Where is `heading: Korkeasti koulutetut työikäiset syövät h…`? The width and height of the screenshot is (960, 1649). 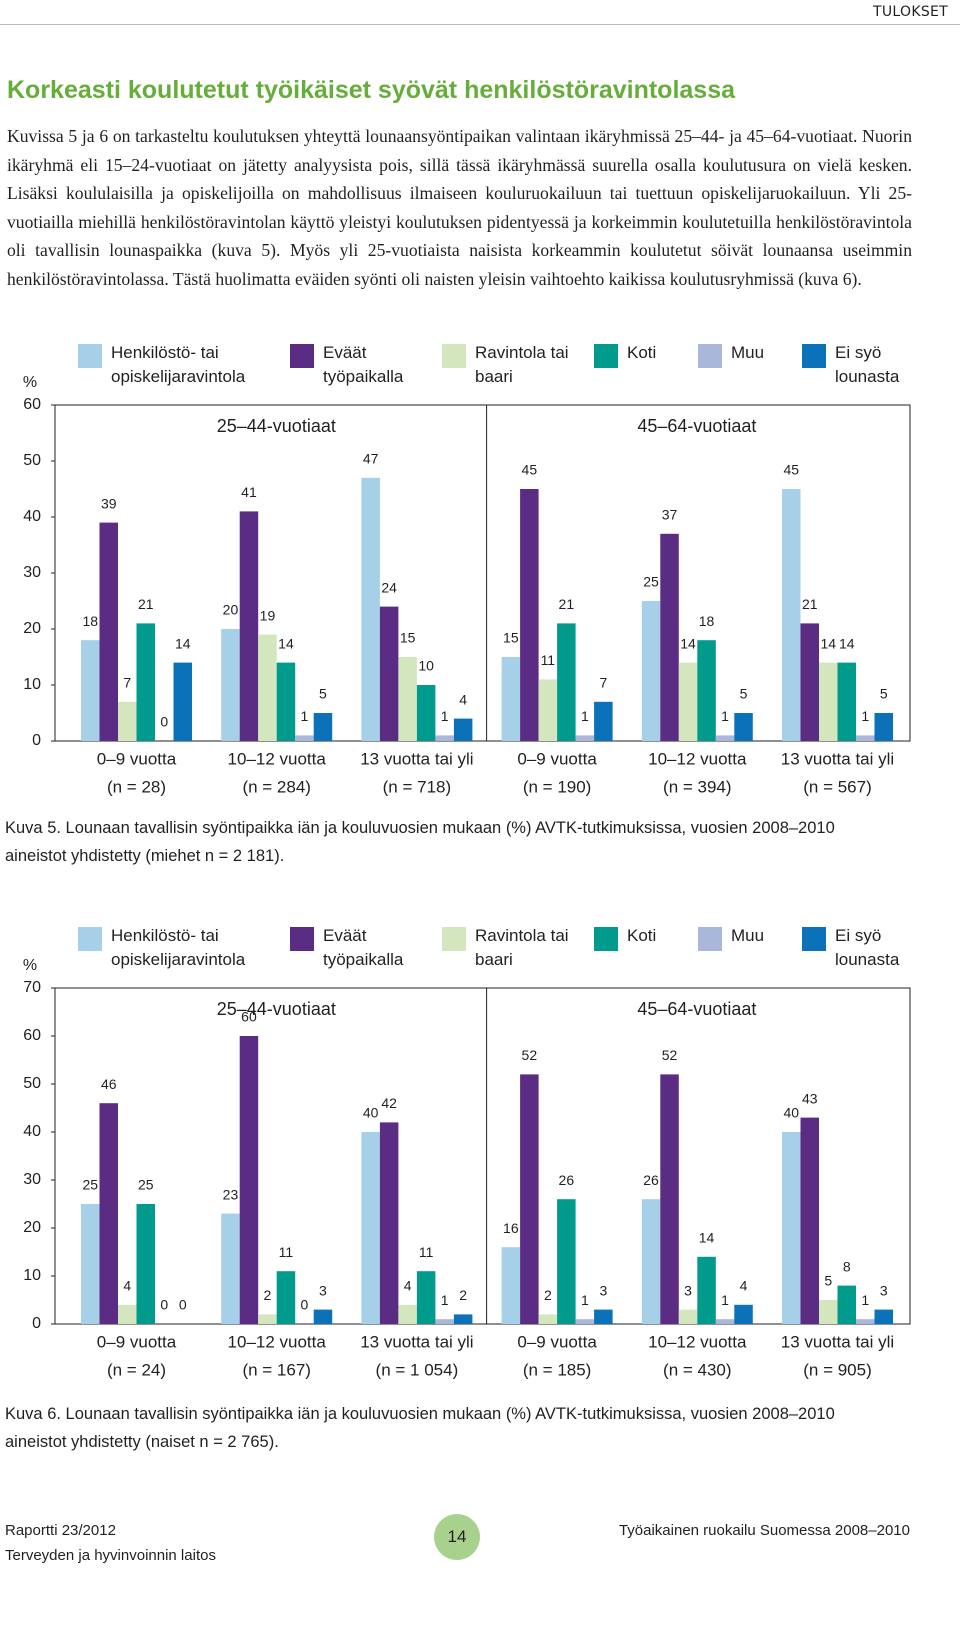 heading: Korkeasti koulutetut työikäiset syövät h… is located at coordinates (371, 90).